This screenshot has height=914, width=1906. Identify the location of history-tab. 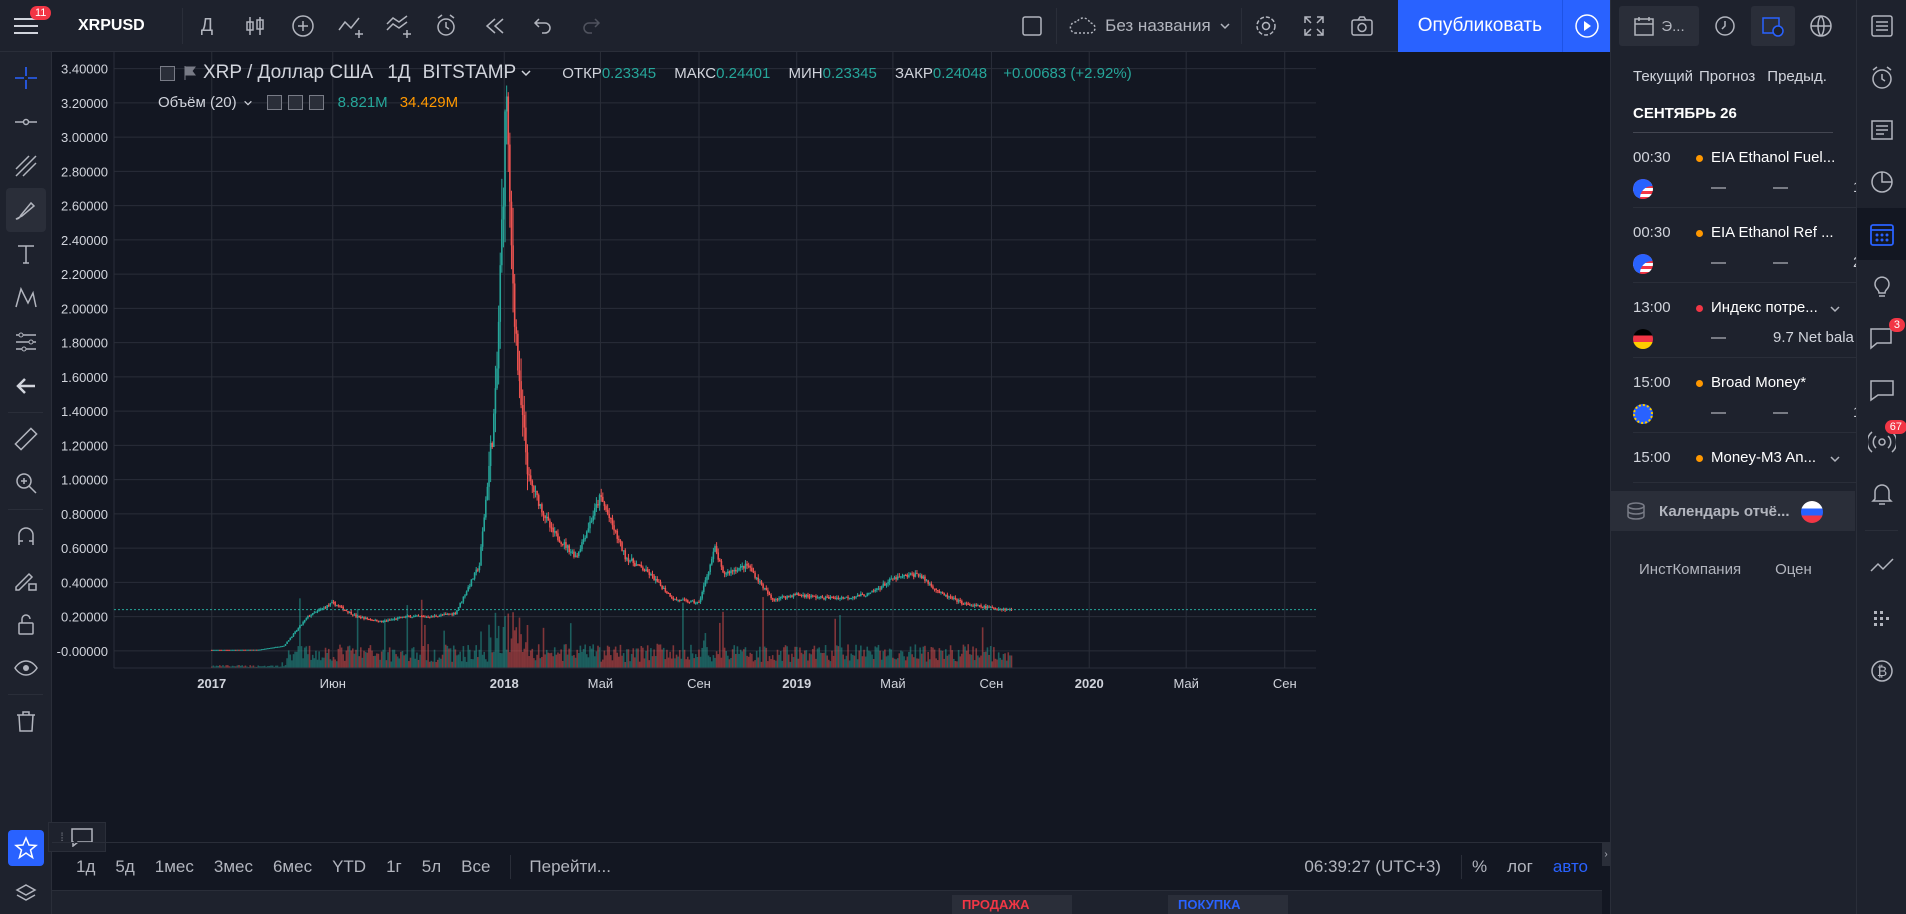
(1725, 26).